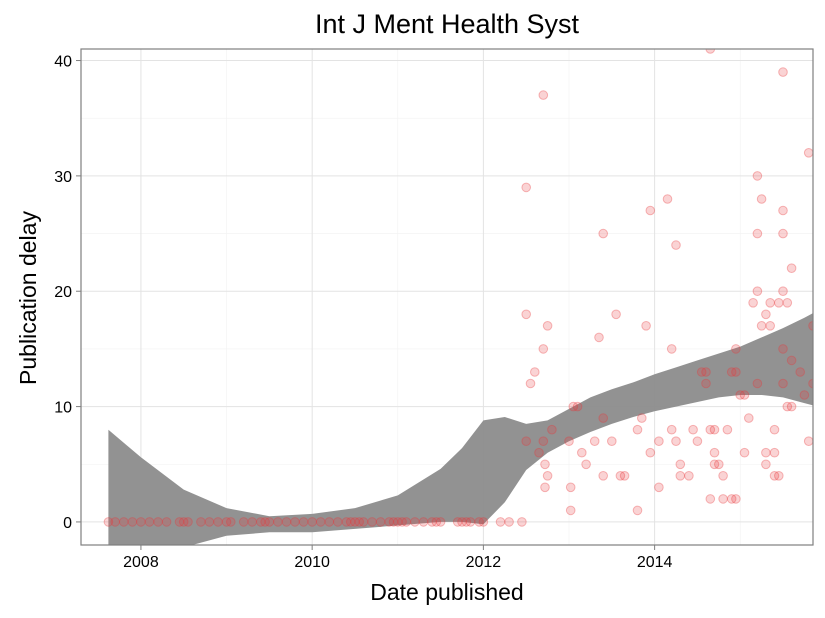 The width and height of the screenshot is (825, 618). I want to click on y-tick-label: 0, so click(67, 523).